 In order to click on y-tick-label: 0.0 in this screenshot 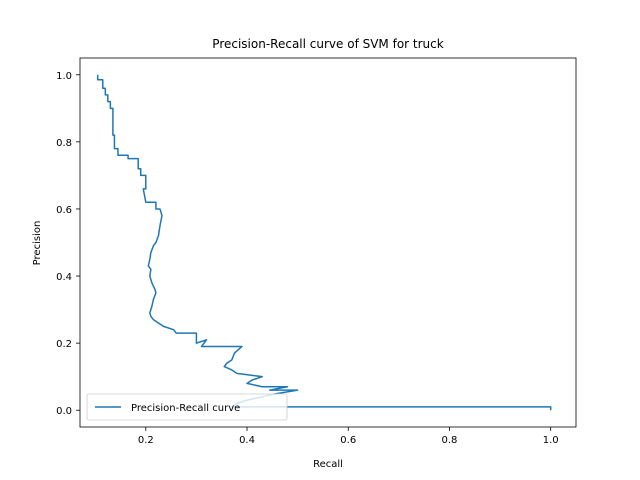, I will do `click(64, 411)`.